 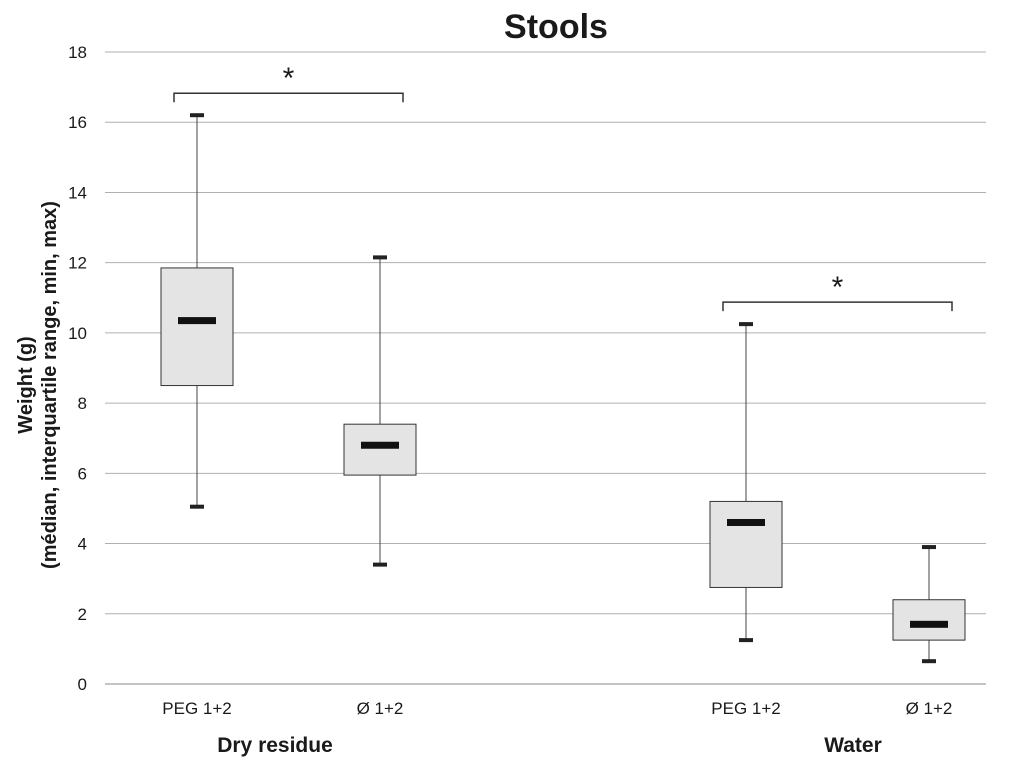 What do you see at coordinates (77, 333) in the screenshot?
I see `y-tick-label: 10` at bounding box center [77, 333].